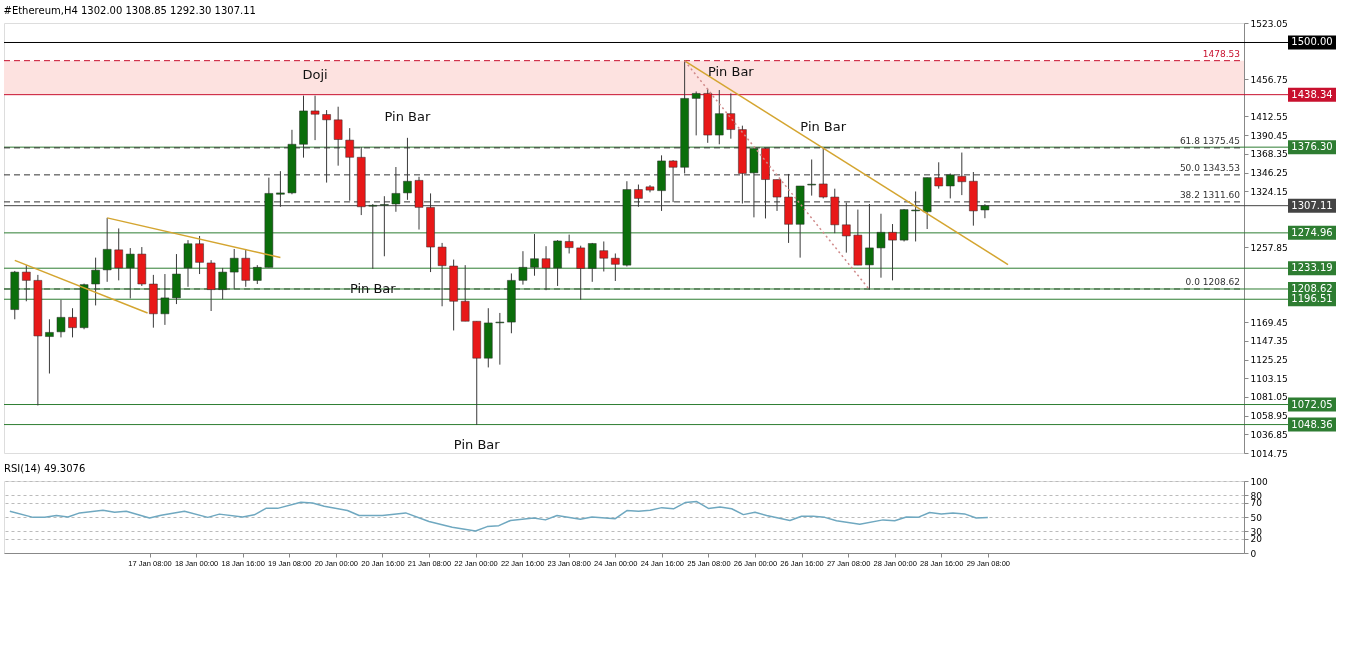 Image resolution: width=1356 pixels, height=653 pixels. What do you see at coordinates (1269, 116) in the screenshot?
I see `y-tick-label: 1412.55` at bounding box center [1269, 116].